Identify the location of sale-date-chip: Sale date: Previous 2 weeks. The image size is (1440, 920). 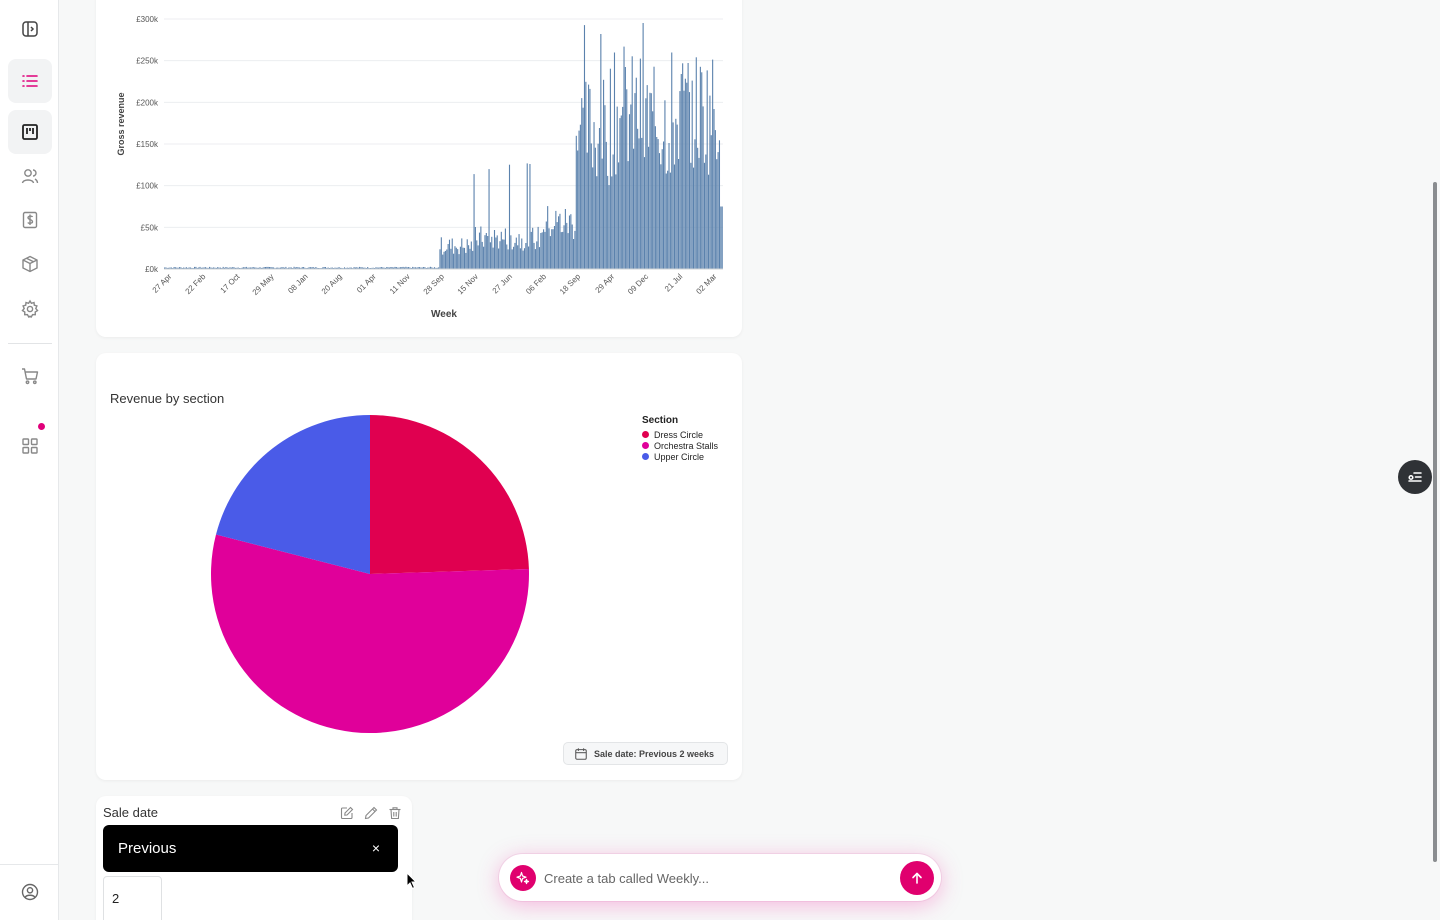
(645, 753).